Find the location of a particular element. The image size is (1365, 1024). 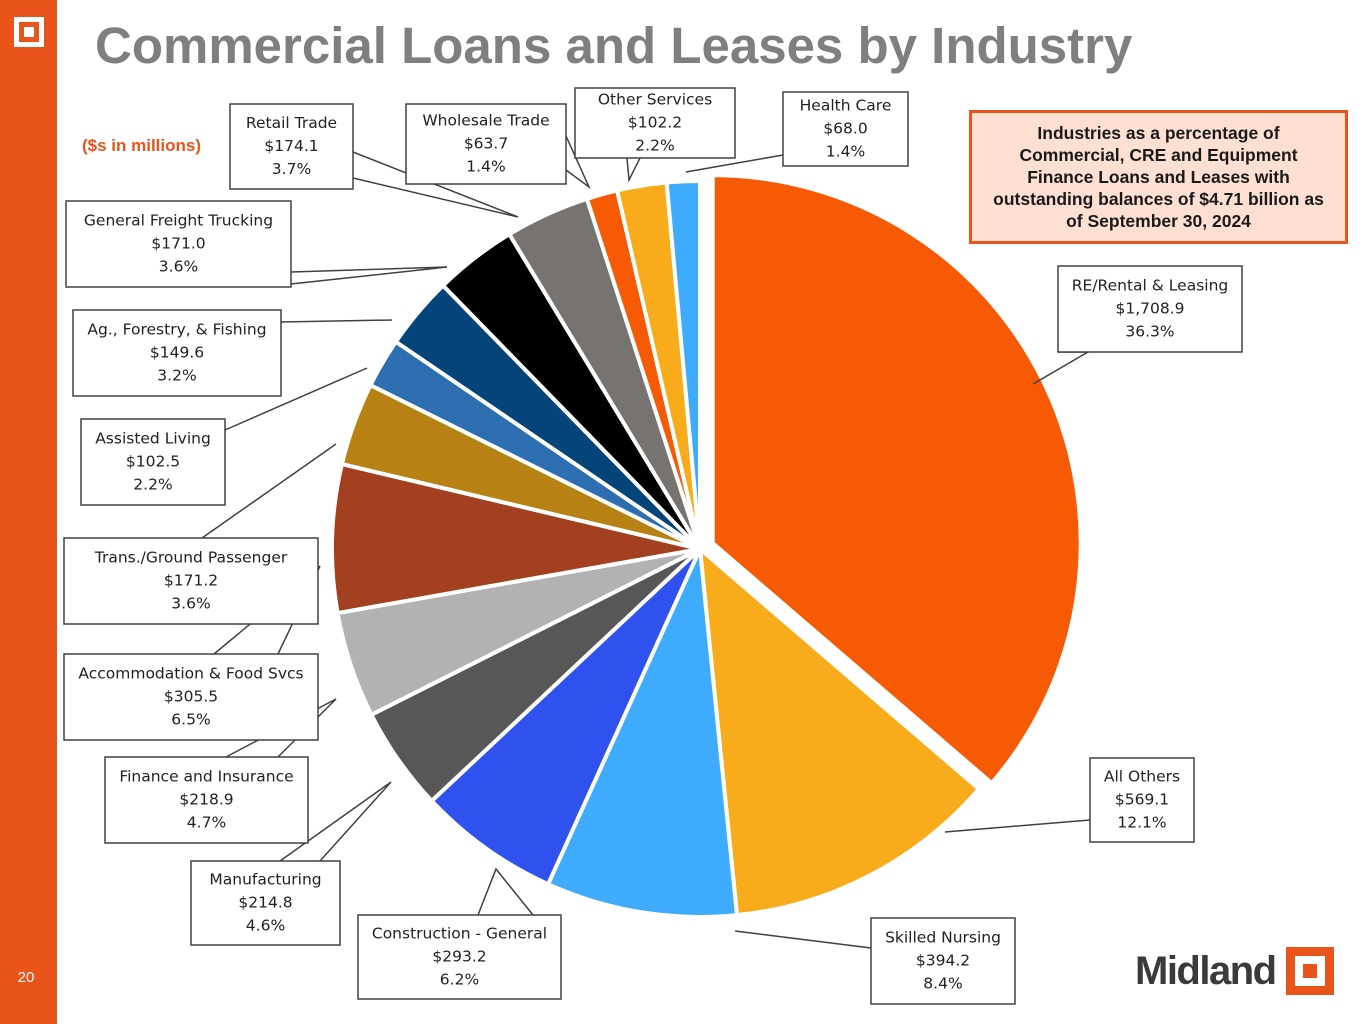

slice-name-label: Ag., Forestry, & Fishing is located at coordinates (176, 330).